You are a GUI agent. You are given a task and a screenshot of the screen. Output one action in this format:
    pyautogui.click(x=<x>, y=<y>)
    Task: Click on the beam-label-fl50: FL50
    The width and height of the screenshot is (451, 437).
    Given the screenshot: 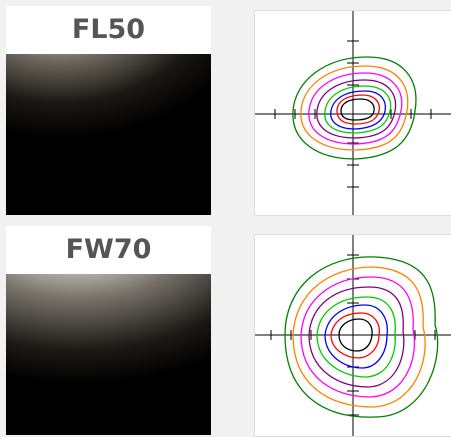 What is the action you would take?
    pyautogui.click(x=108, y=30)
    